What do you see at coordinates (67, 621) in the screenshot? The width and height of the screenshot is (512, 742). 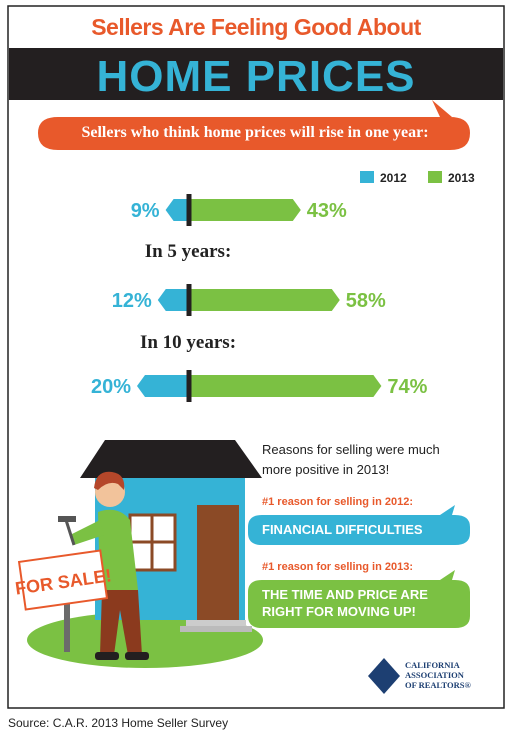 I see `sign-post` at bounding box center [67, 621].